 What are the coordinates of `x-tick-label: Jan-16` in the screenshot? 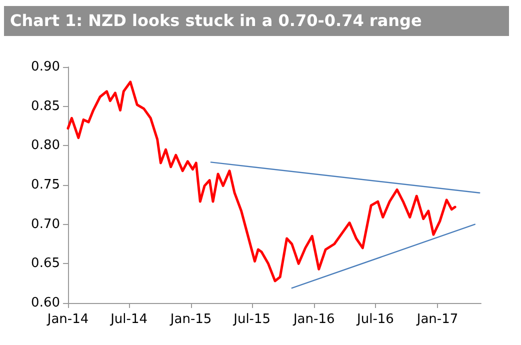 It's located at (313, 319).